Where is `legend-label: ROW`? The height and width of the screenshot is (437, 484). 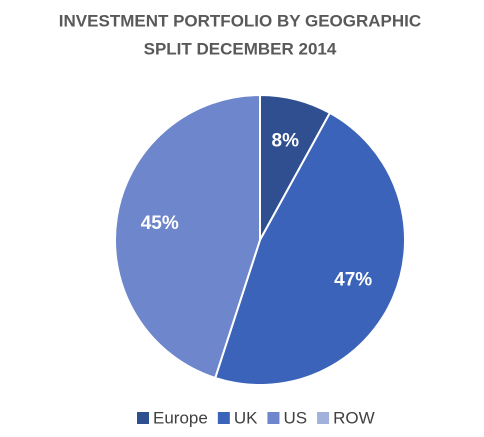
legend-label: ROW is located at coordinates (354, 417).